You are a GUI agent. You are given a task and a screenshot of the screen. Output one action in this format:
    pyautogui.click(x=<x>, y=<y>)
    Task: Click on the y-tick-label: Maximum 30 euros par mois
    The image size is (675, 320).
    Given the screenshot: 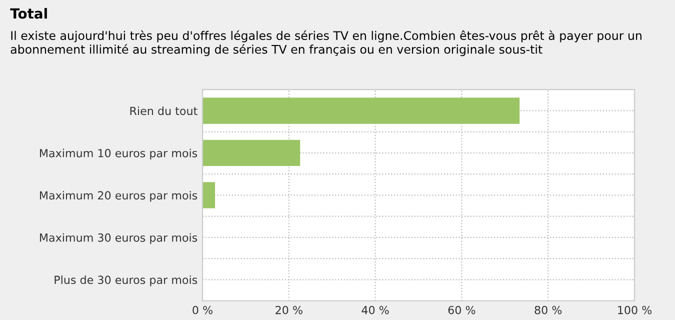 What is the action you would take?
    pyautogui.click(x=119, y=238)
    